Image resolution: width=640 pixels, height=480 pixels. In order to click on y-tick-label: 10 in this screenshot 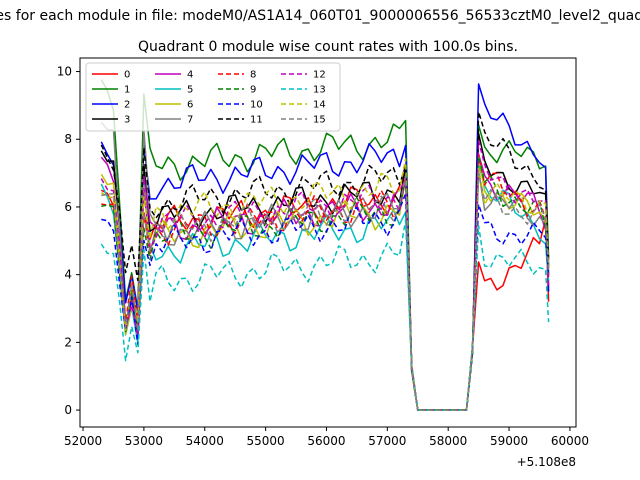, I will do `click(64, 72)`.